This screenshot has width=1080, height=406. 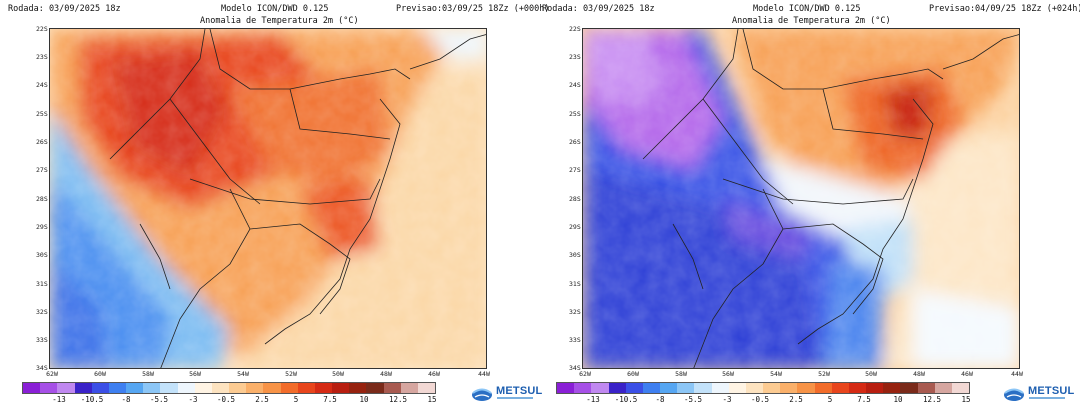 I want to click on colorbar-tick: 15, so click(x=432, y=399).